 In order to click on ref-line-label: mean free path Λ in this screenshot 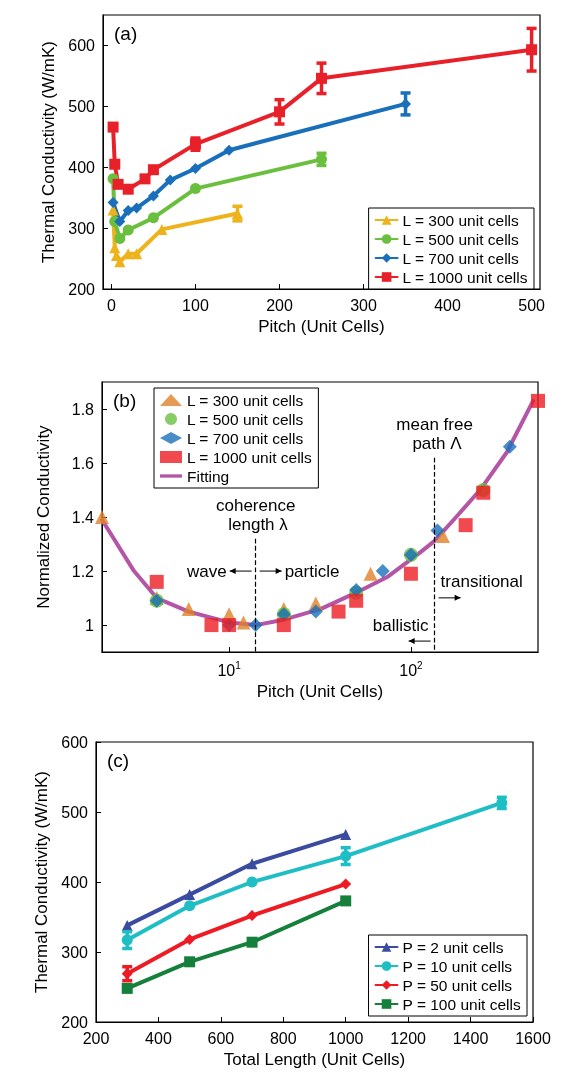, I will do `click(434, 433)`.